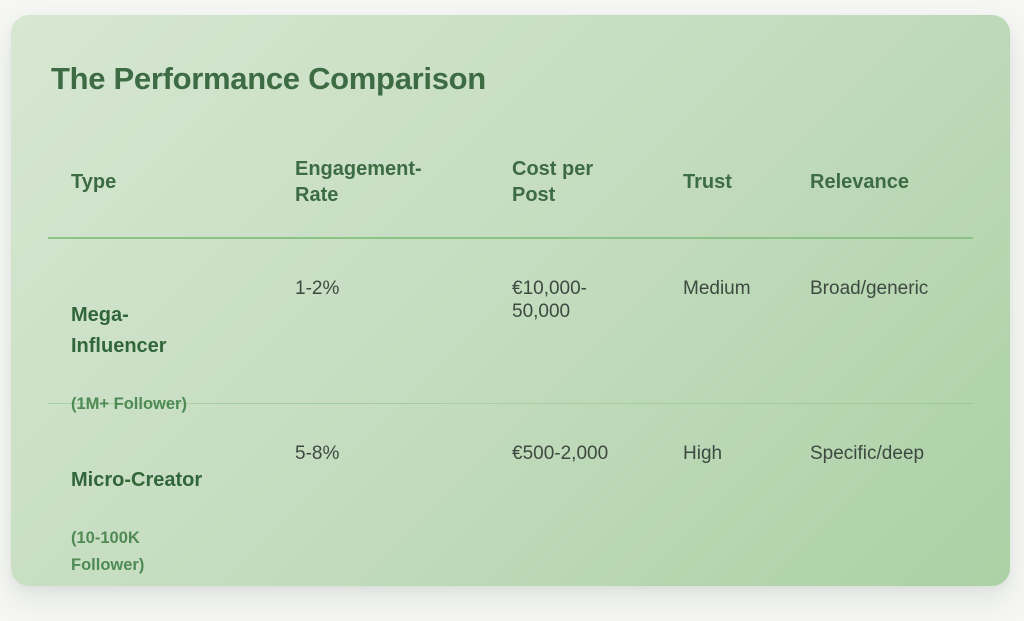 Image resolution: width=1024 pixels, height=621 pixels. I want to click on column-header-trust: Trust, so click(707, 182).